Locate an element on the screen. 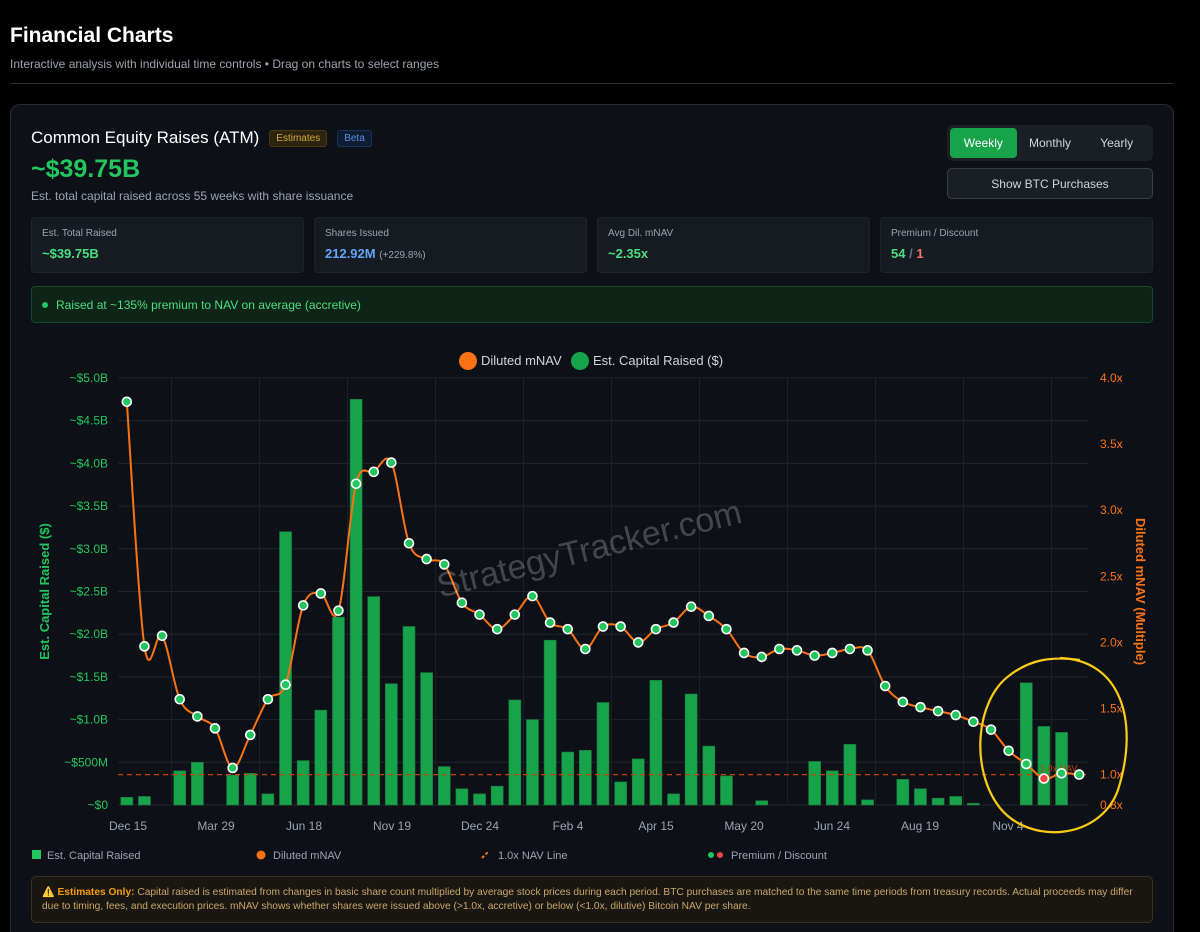 The image size is (1200, 932). y-left-tick-label: ~$500M is located at coordinates (86, 762).